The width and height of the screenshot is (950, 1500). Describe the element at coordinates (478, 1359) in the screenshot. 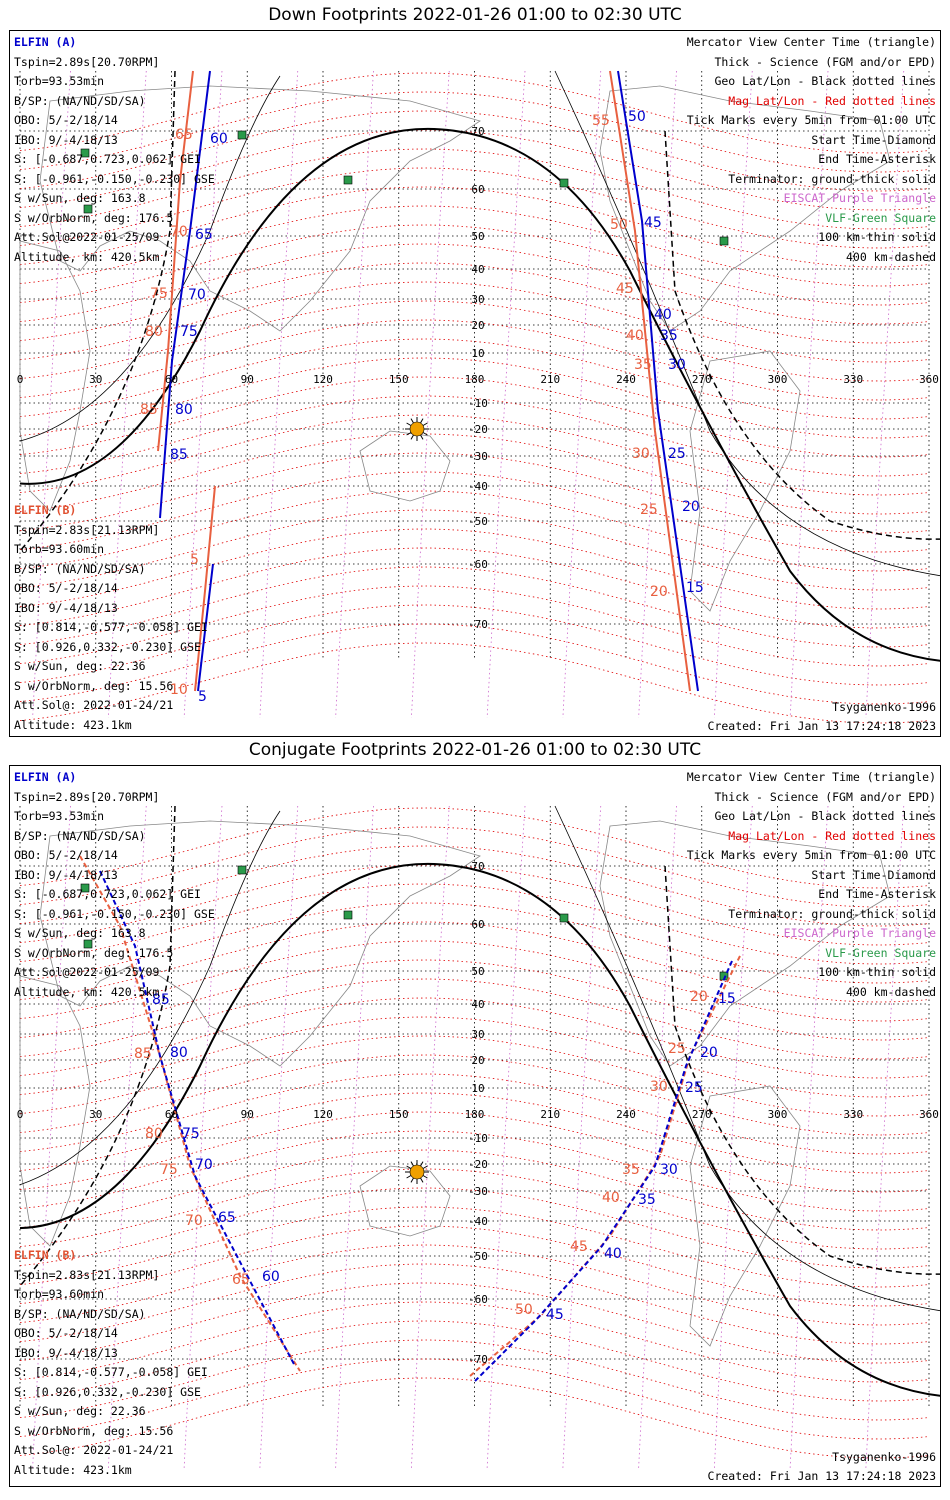

I see `latitude-tick-label: -70` at that location.